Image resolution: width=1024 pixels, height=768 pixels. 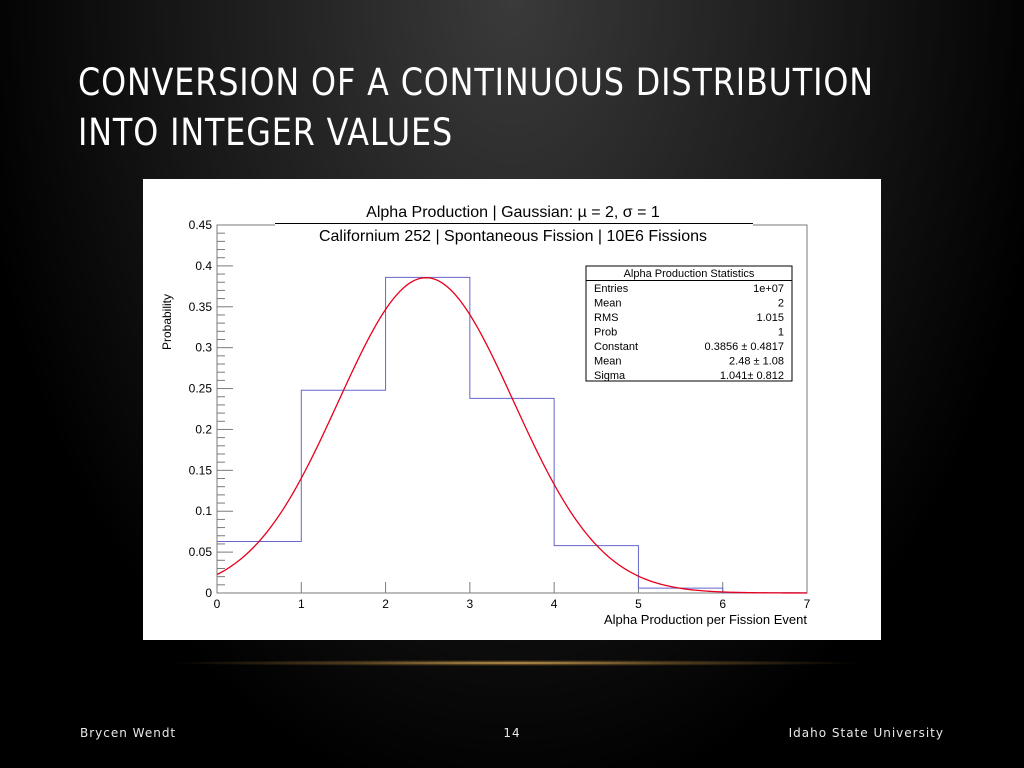 What do you see at coordinates (512, 733) in the screenshot?
I see `footer-page-number: 14` at bounding box center [512, 733].